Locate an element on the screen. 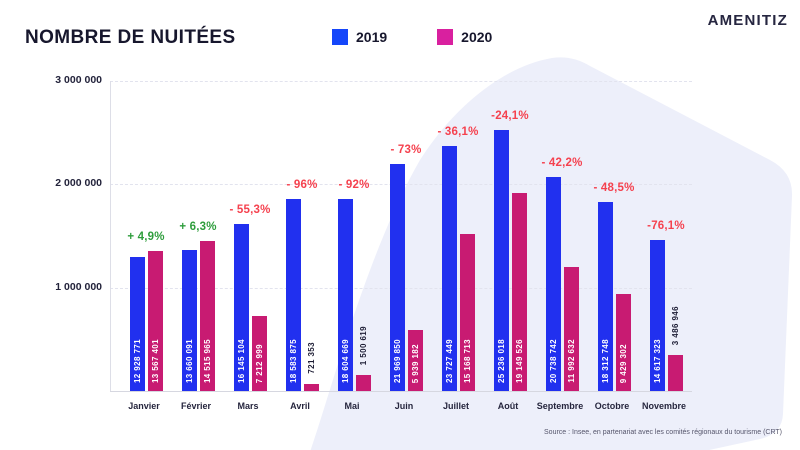  percent-change-avril: - 96% is located at coordinates (302, 184).